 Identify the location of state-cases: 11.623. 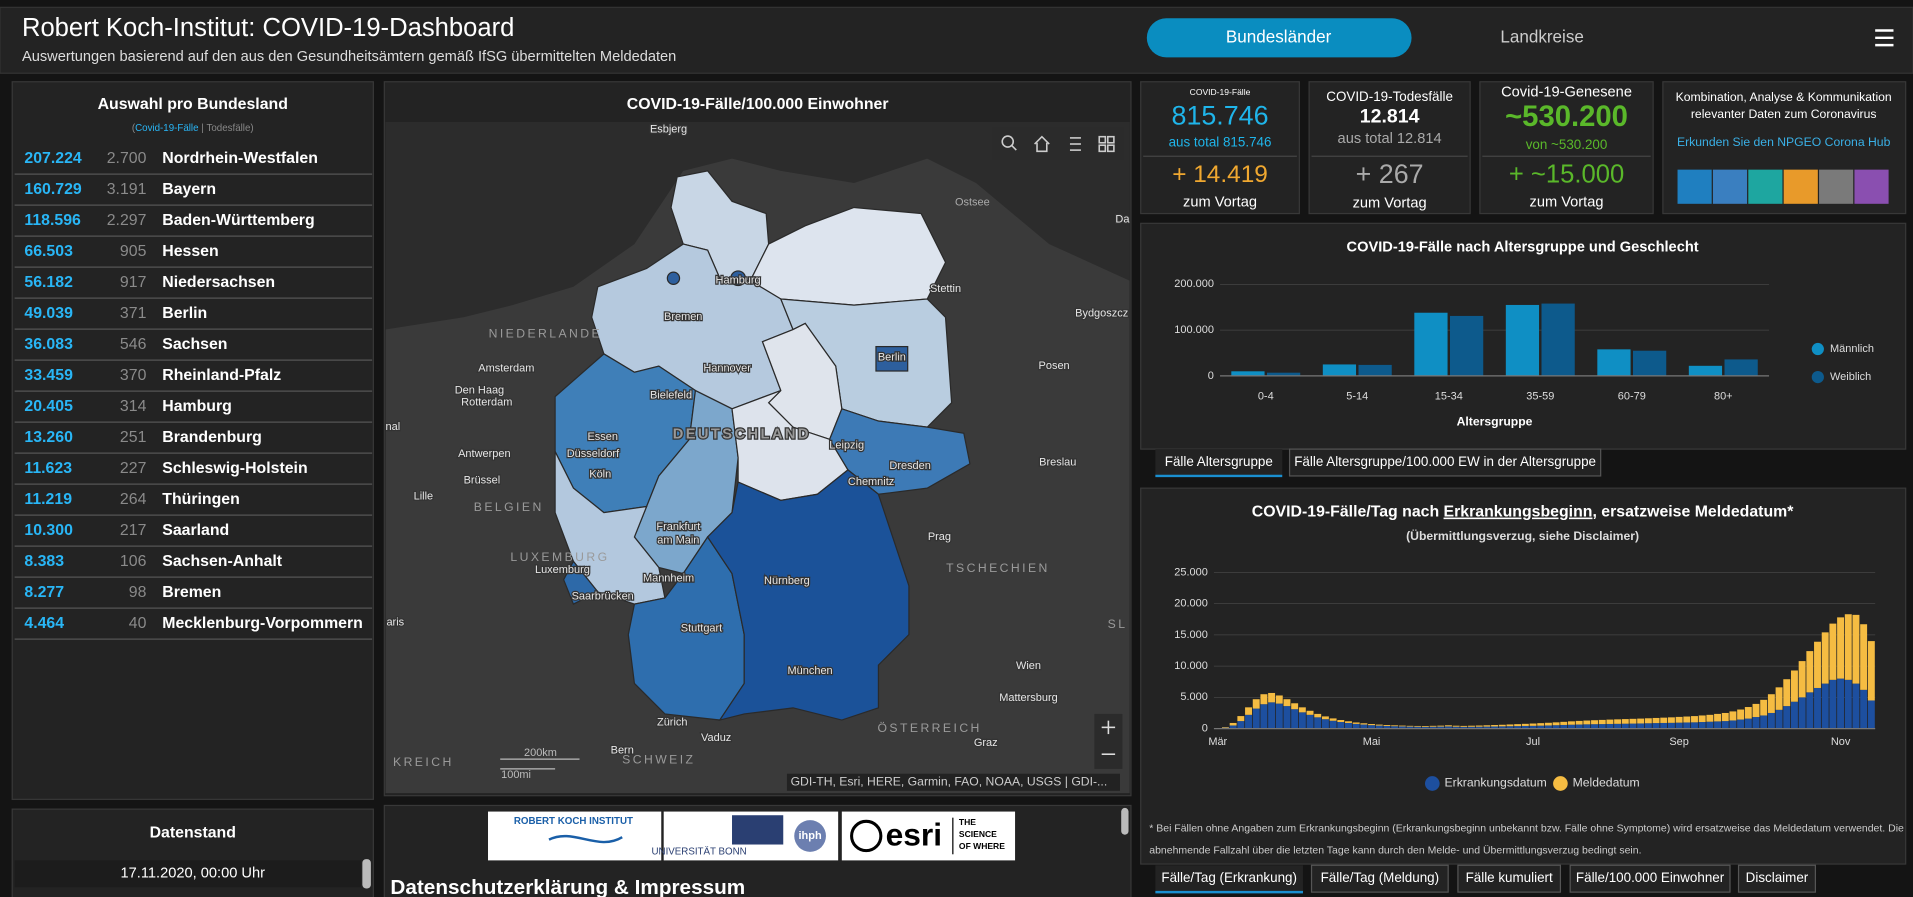
(48, 468).